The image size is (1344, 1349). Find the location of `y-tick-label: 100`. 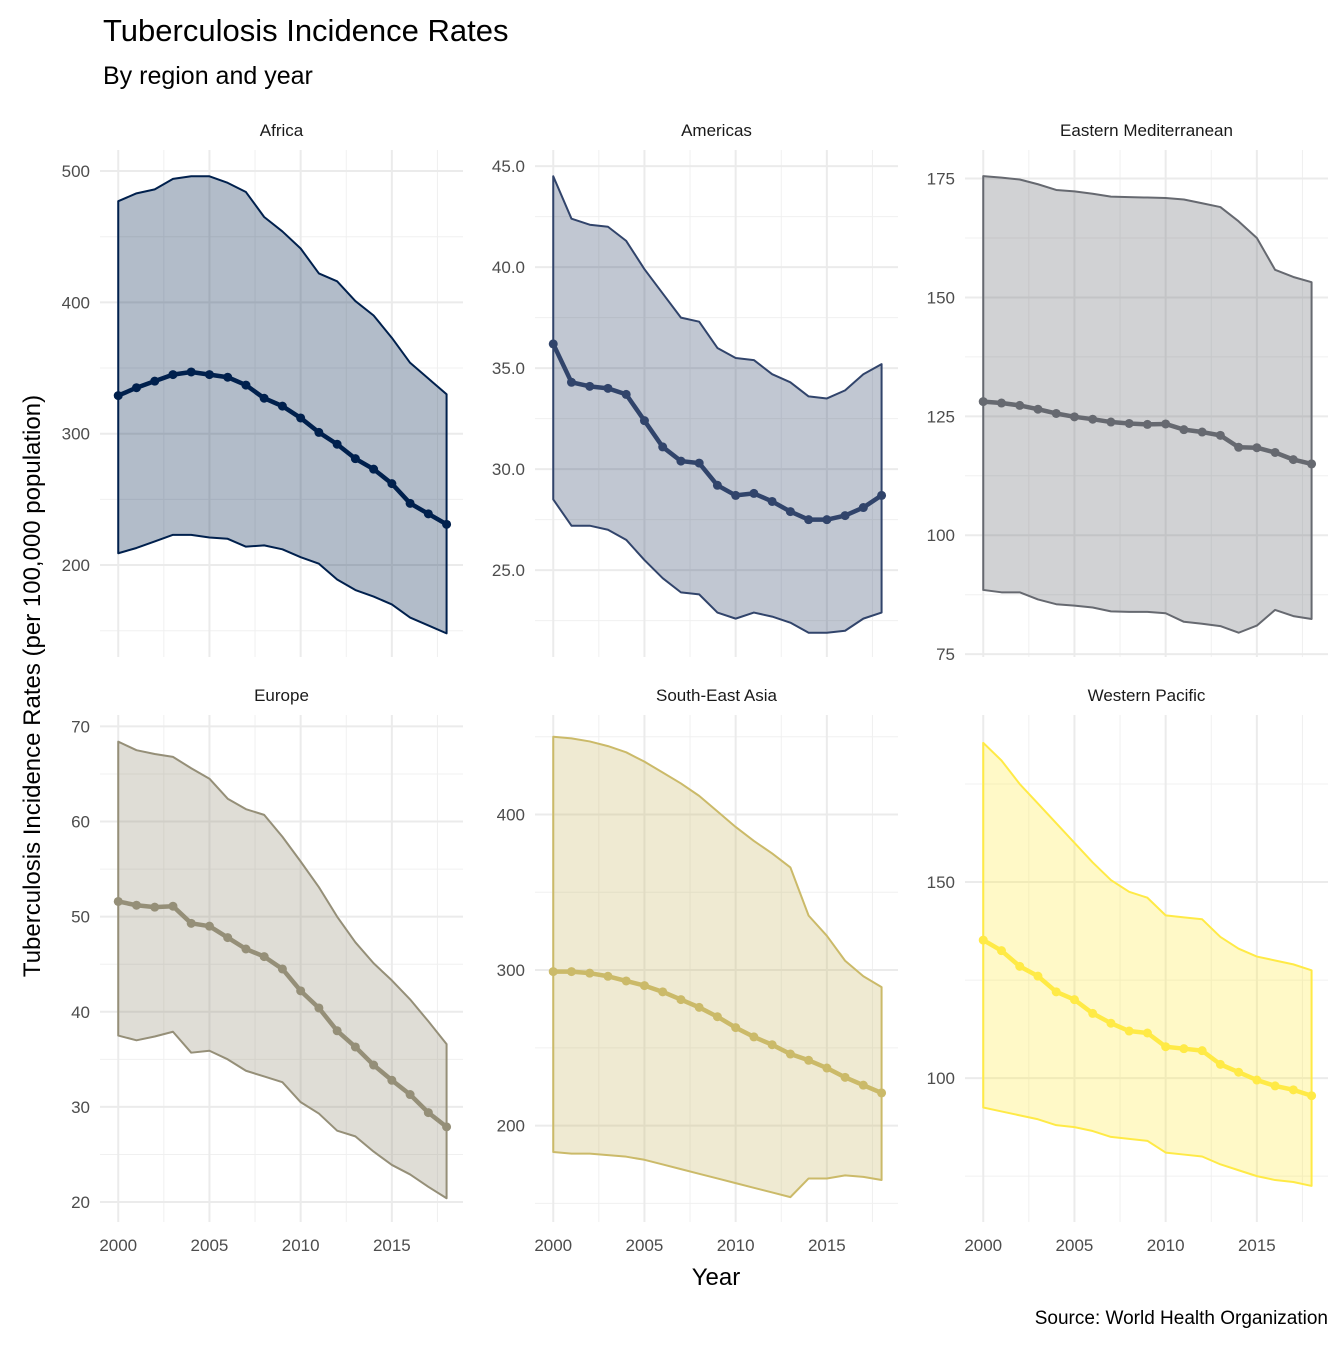

y-tick-label: 100 is located at coordinates (941, 1078).